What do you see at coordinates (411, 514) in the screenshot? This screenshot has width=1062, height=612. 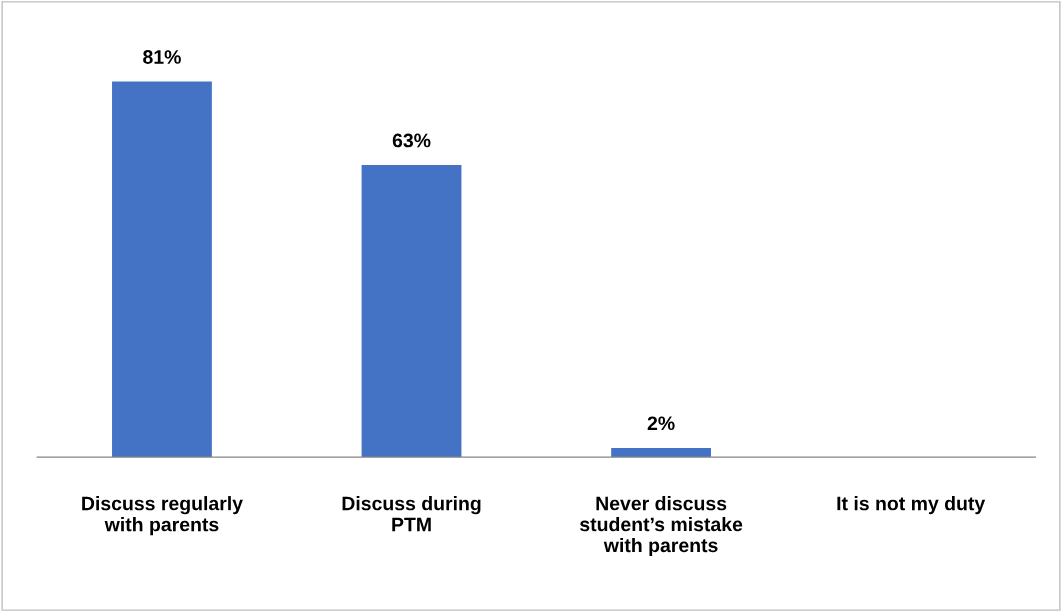 I see `x-tick-label: Discuss during PTM` at bounding box center [411, 514].